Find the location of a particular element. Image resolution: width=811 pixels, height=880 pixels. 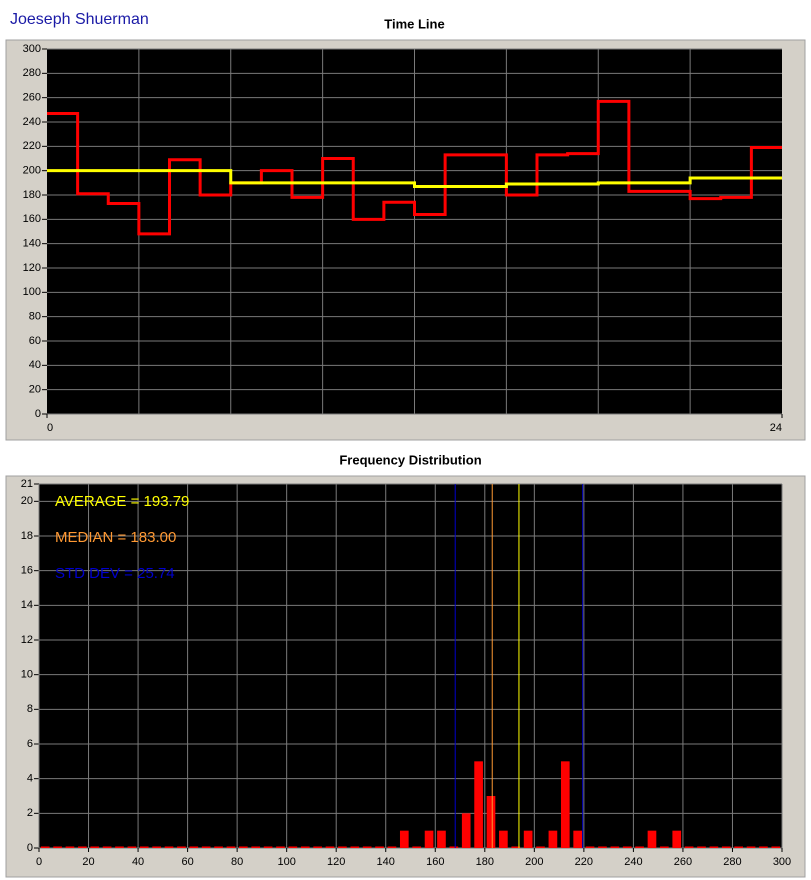

y-tick-label: 0 is located at coordinates (30, 848).